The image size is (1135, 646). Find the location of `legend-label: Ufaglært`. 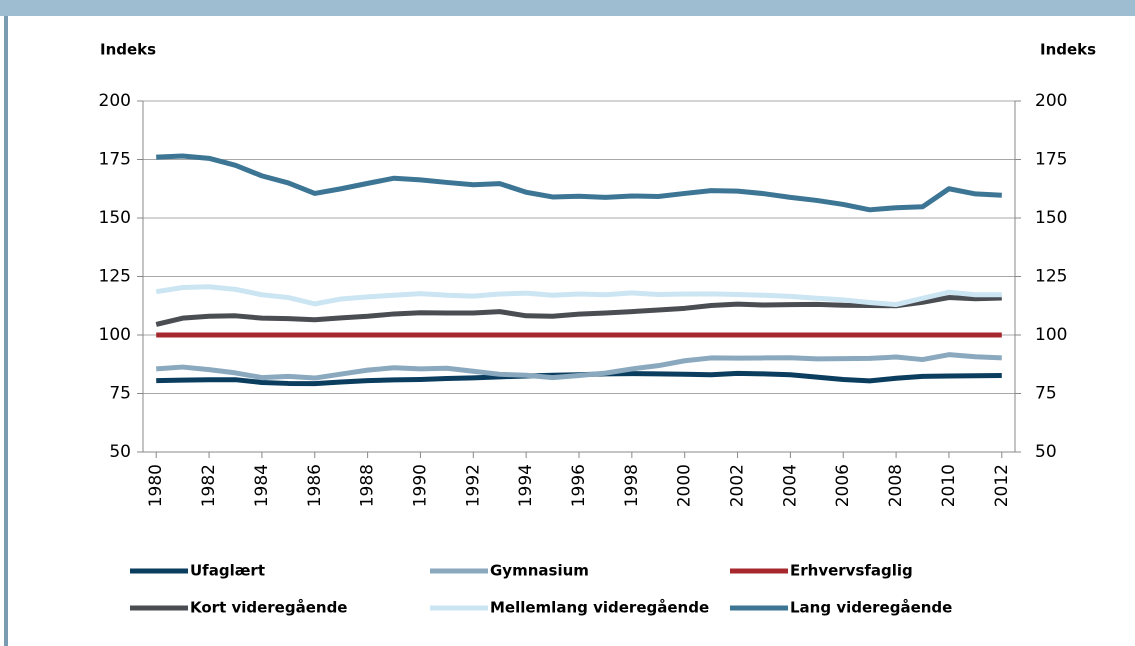

legend-label: Ufaglært is located at coordinates (227, 571).